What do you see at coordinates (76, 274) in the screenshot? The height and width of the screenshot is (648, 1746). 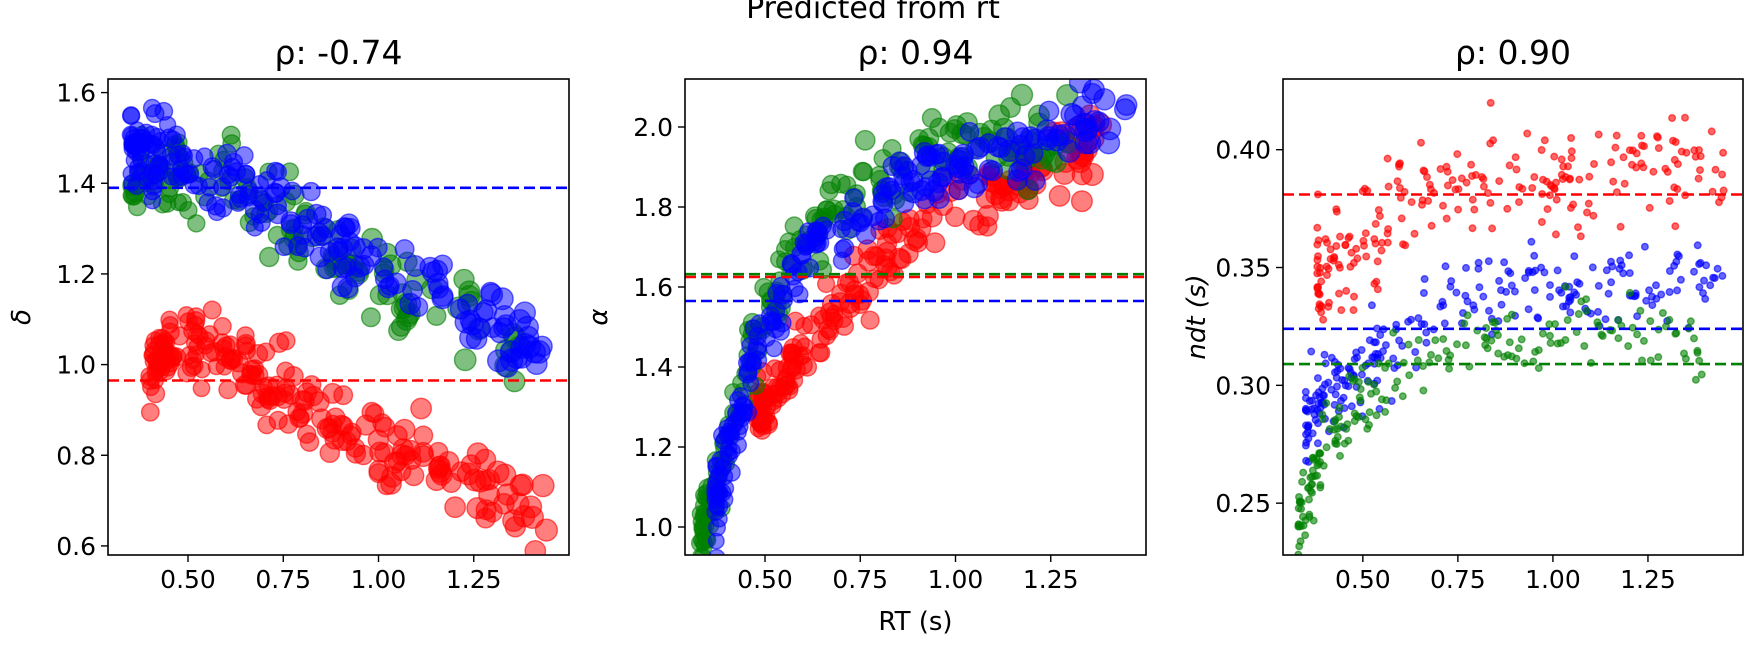 I see `y-tick-label: 1.2` at bounding box center [76, 274].